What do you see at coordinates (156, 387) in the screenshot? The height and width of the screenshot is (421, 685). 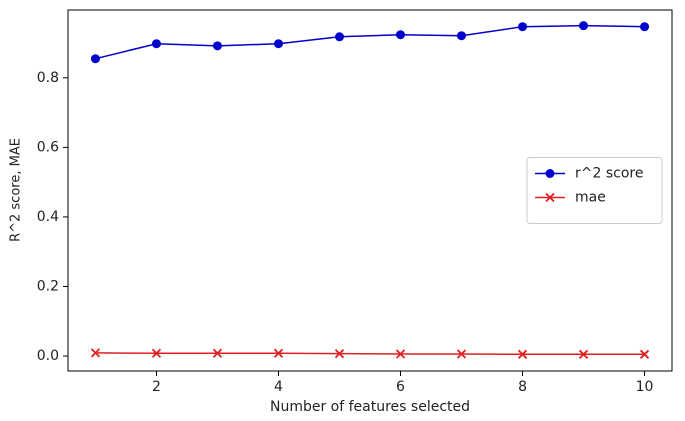 I see `x-tick-label: 2` at bounding box center [156, 387].